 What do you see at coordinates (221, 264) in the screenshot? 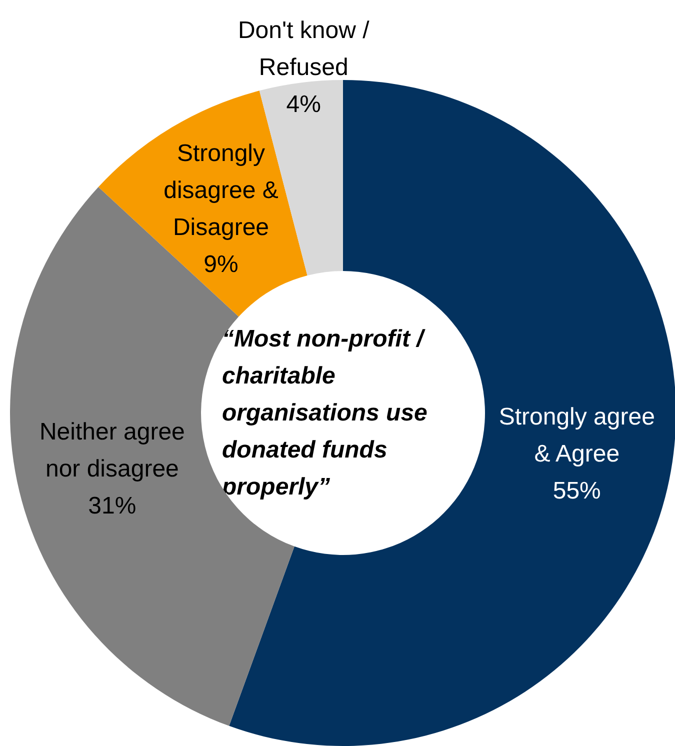
I see `data-label: 9%` at bounding box center [221, 264].